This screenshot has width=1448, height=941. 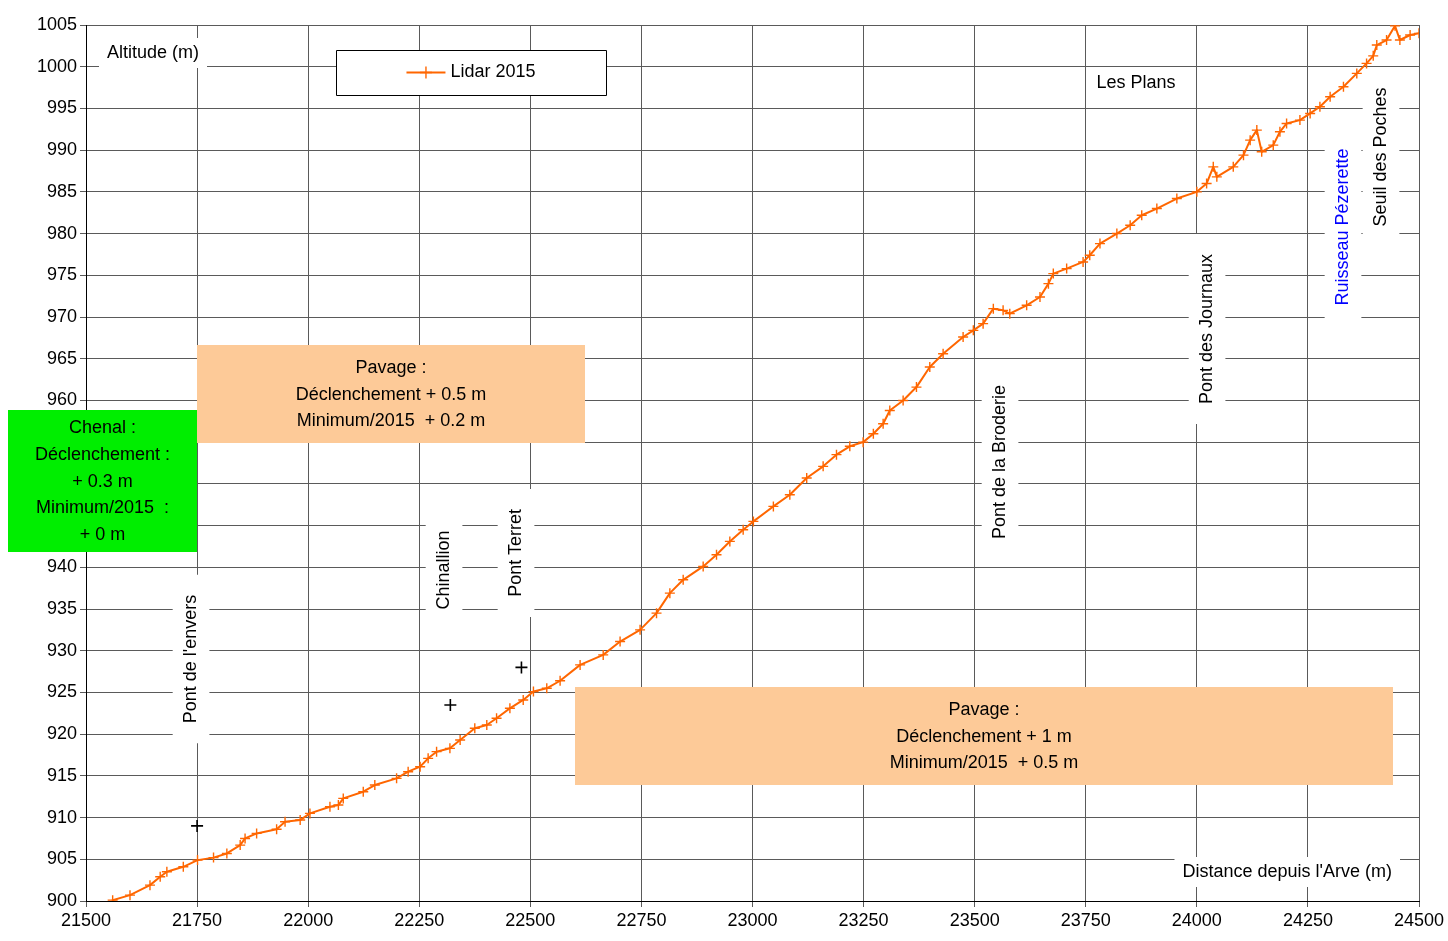 I want to click on y-tick-label: 970, so click(x=61, y=315).